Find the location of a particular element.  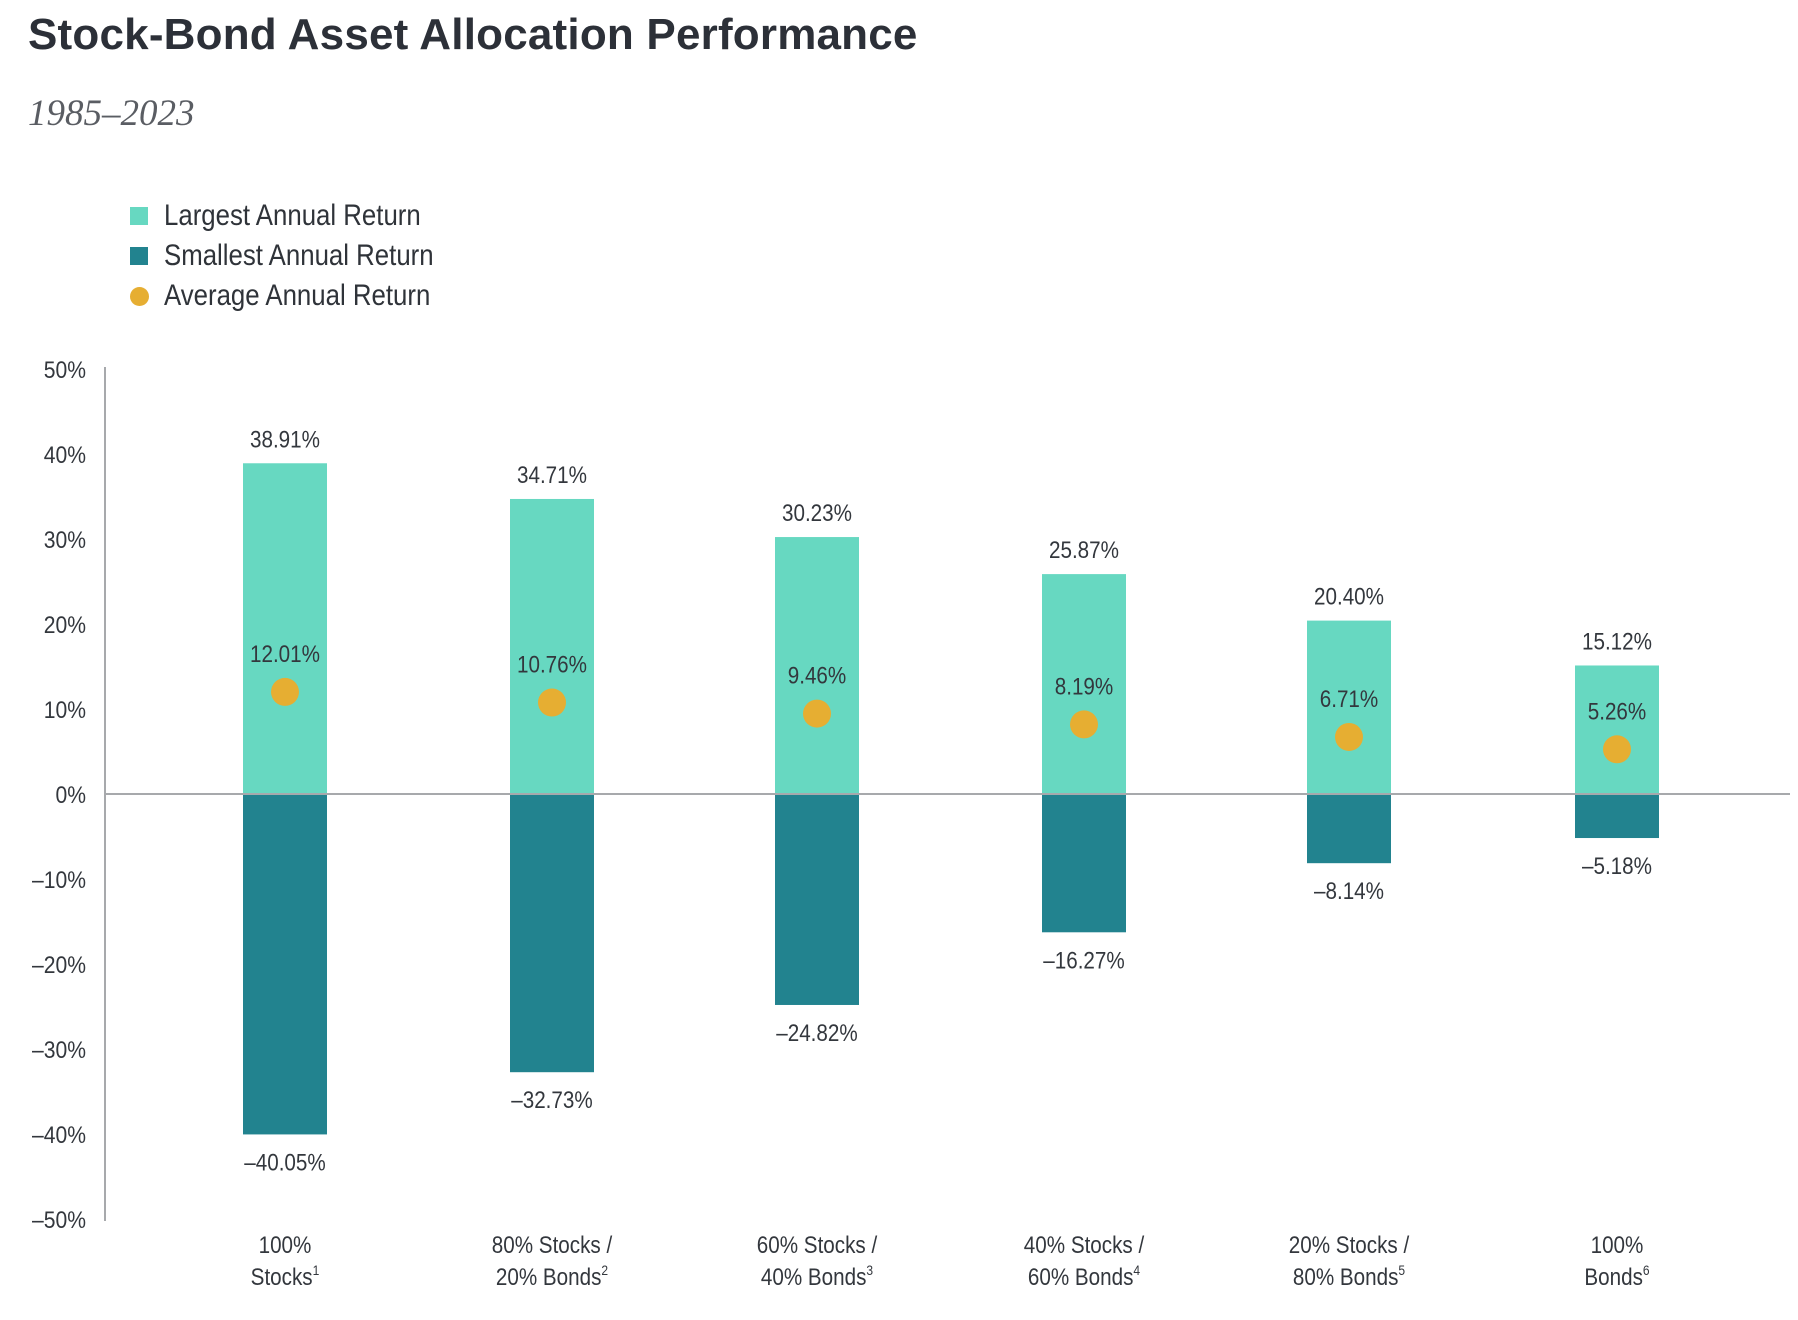

label-average-3: 8.19% is located at coordinates (1084, 686).